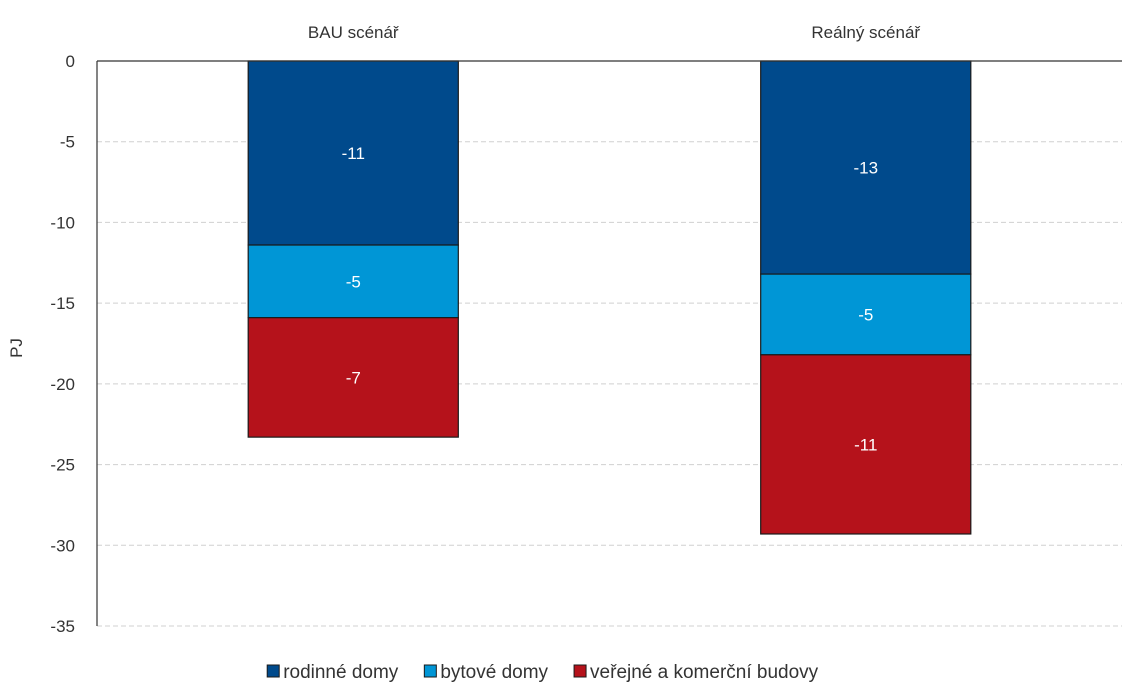 Image resolution: width=1136 pixels, height=688 pixels. Describe the element at coordinates (865, 168) in the screenshot. I see `data-label: -13` at that location.